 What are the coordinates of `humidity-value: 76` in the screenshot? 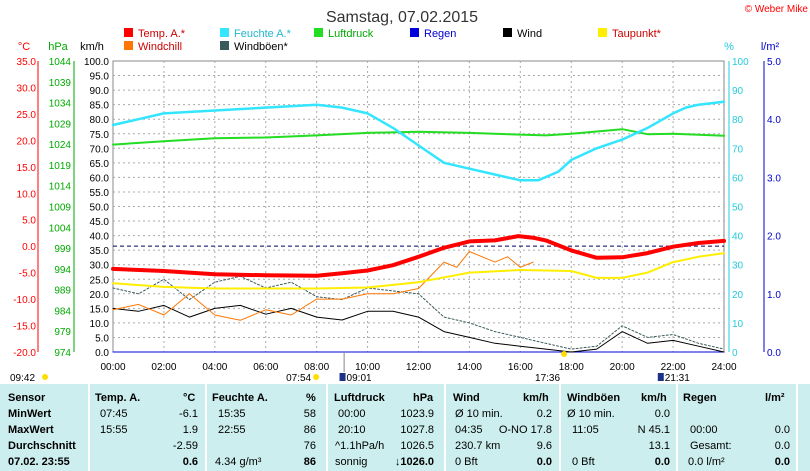 It's located at (309, 446).